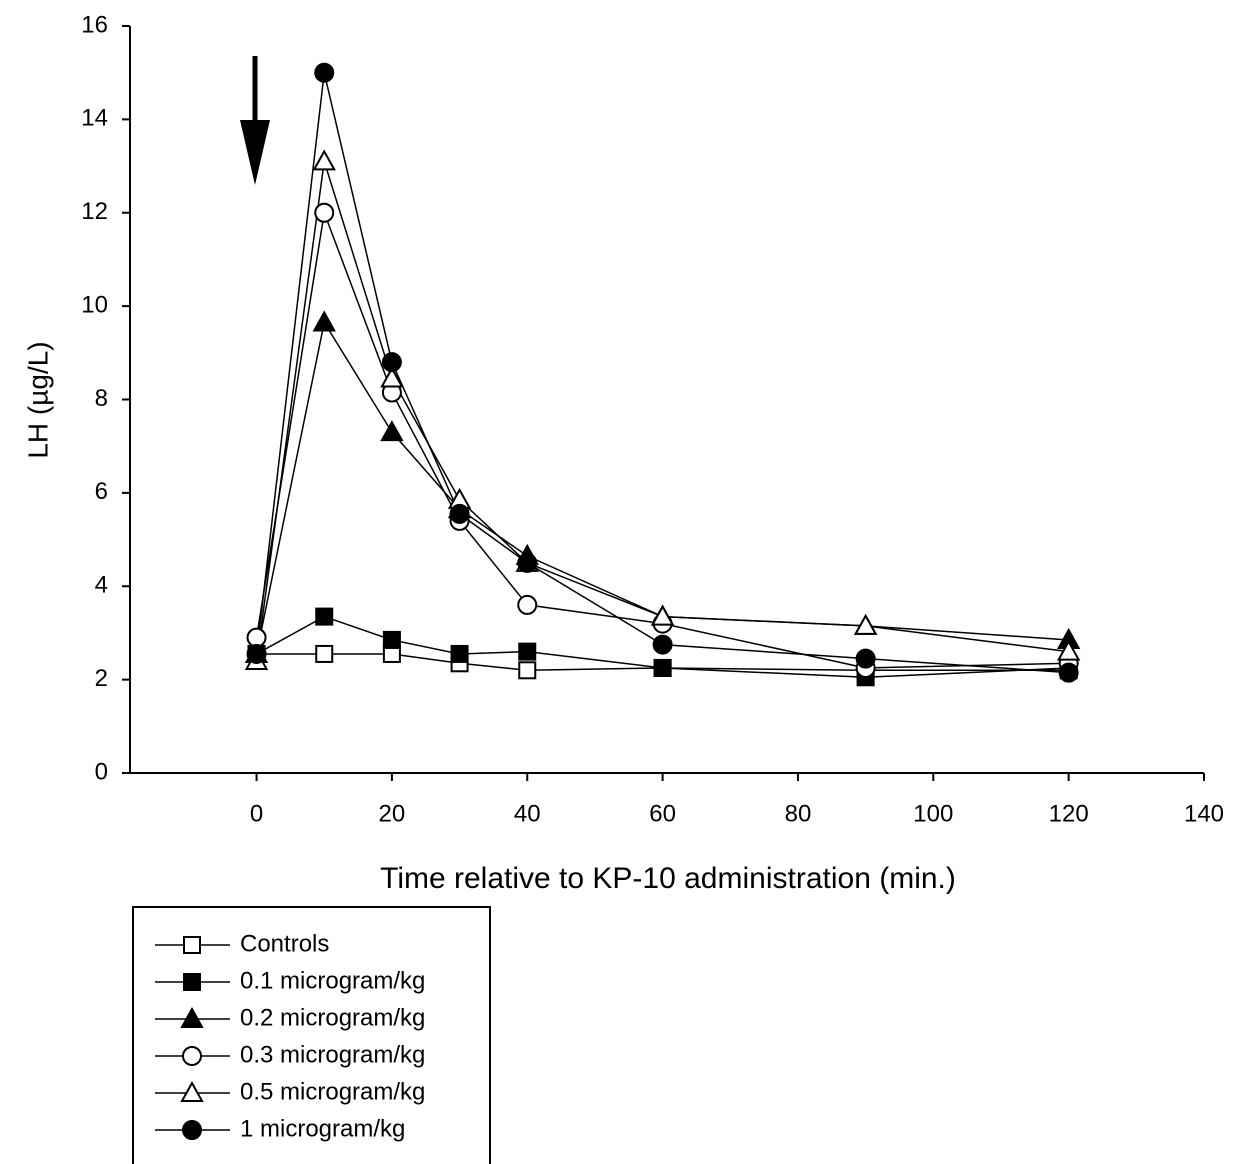 This screenshot has height=1164, width=1246. What do you see at coordinates (332, 980) in the screenshot?
I see `legend-label: 0.1 microgram/kg` at bounding box center [332, 980].